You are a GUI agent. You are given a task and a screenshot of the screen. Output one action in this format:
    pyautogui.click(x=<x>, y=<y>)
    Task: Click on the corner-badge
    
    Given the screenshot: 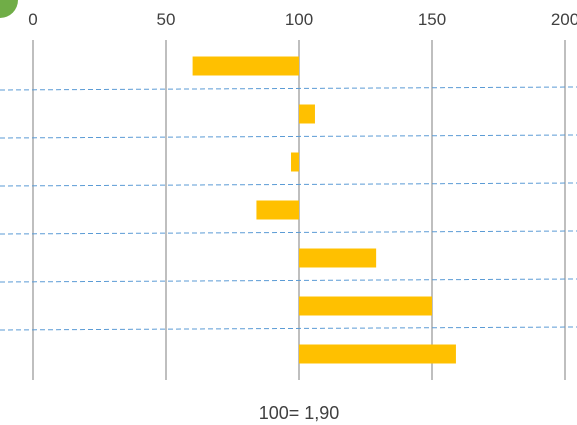 What is the action you would take?
    pyautogui.click(x=9, y=9)
    